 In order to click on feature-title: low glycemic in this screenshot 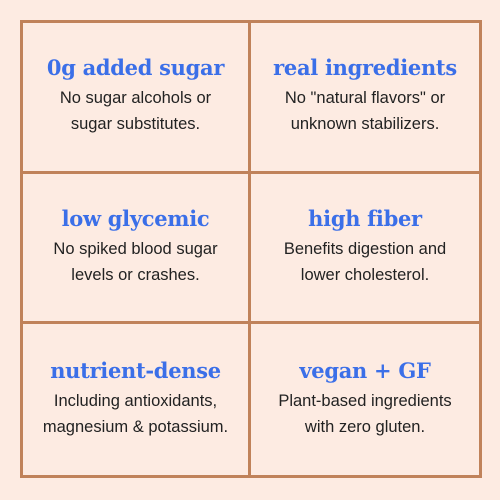, I will do `click(135, 218)`.